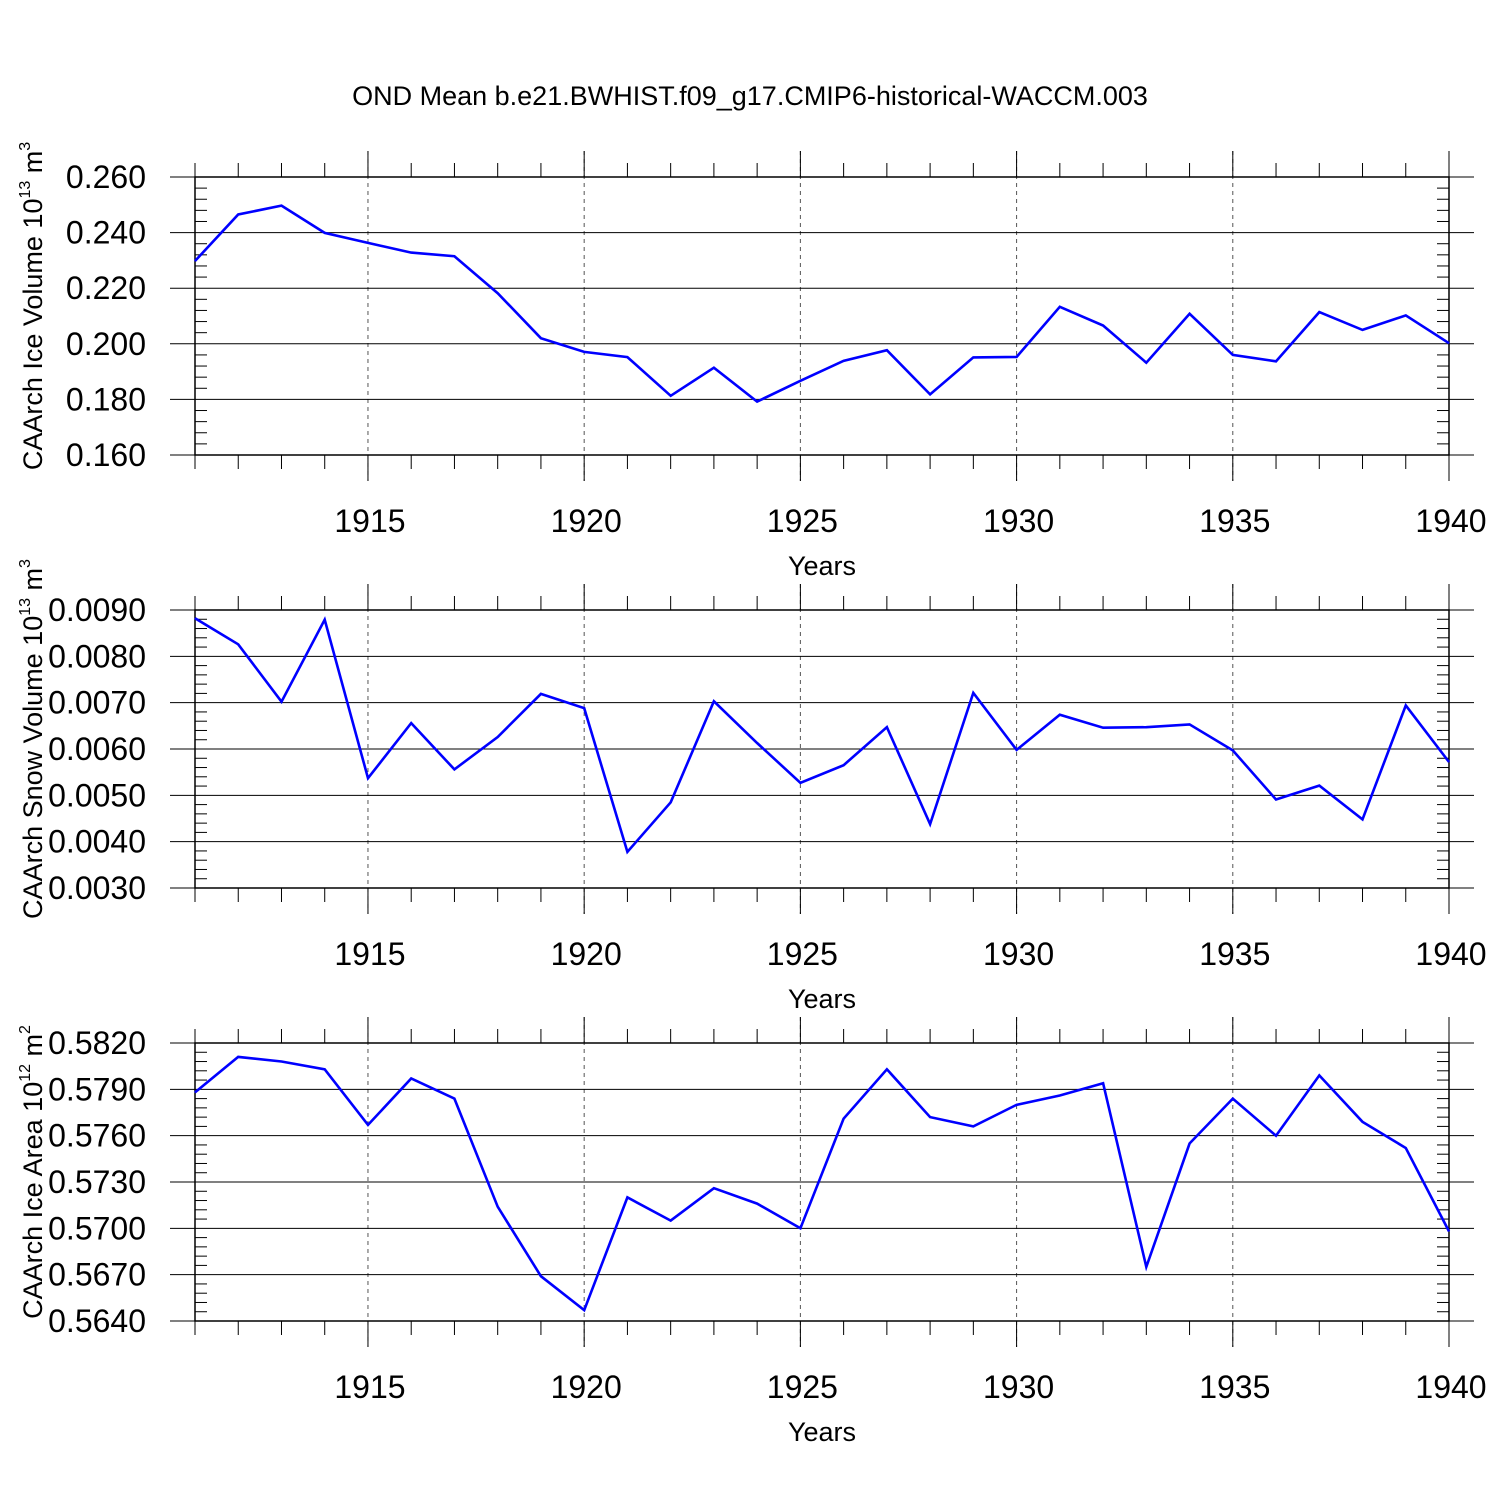 This screenshot has height=1500, width=1500. I want to click on y-tick-label: 0.240, so click(106, 233).